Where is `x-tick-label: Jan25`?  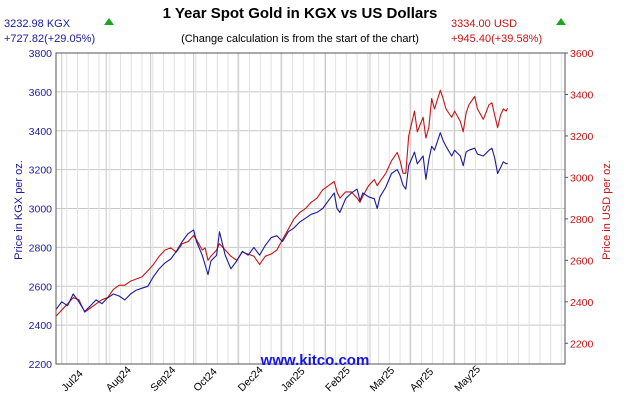 x-tick-label: Jan25 is located at coordinates (293, 379).